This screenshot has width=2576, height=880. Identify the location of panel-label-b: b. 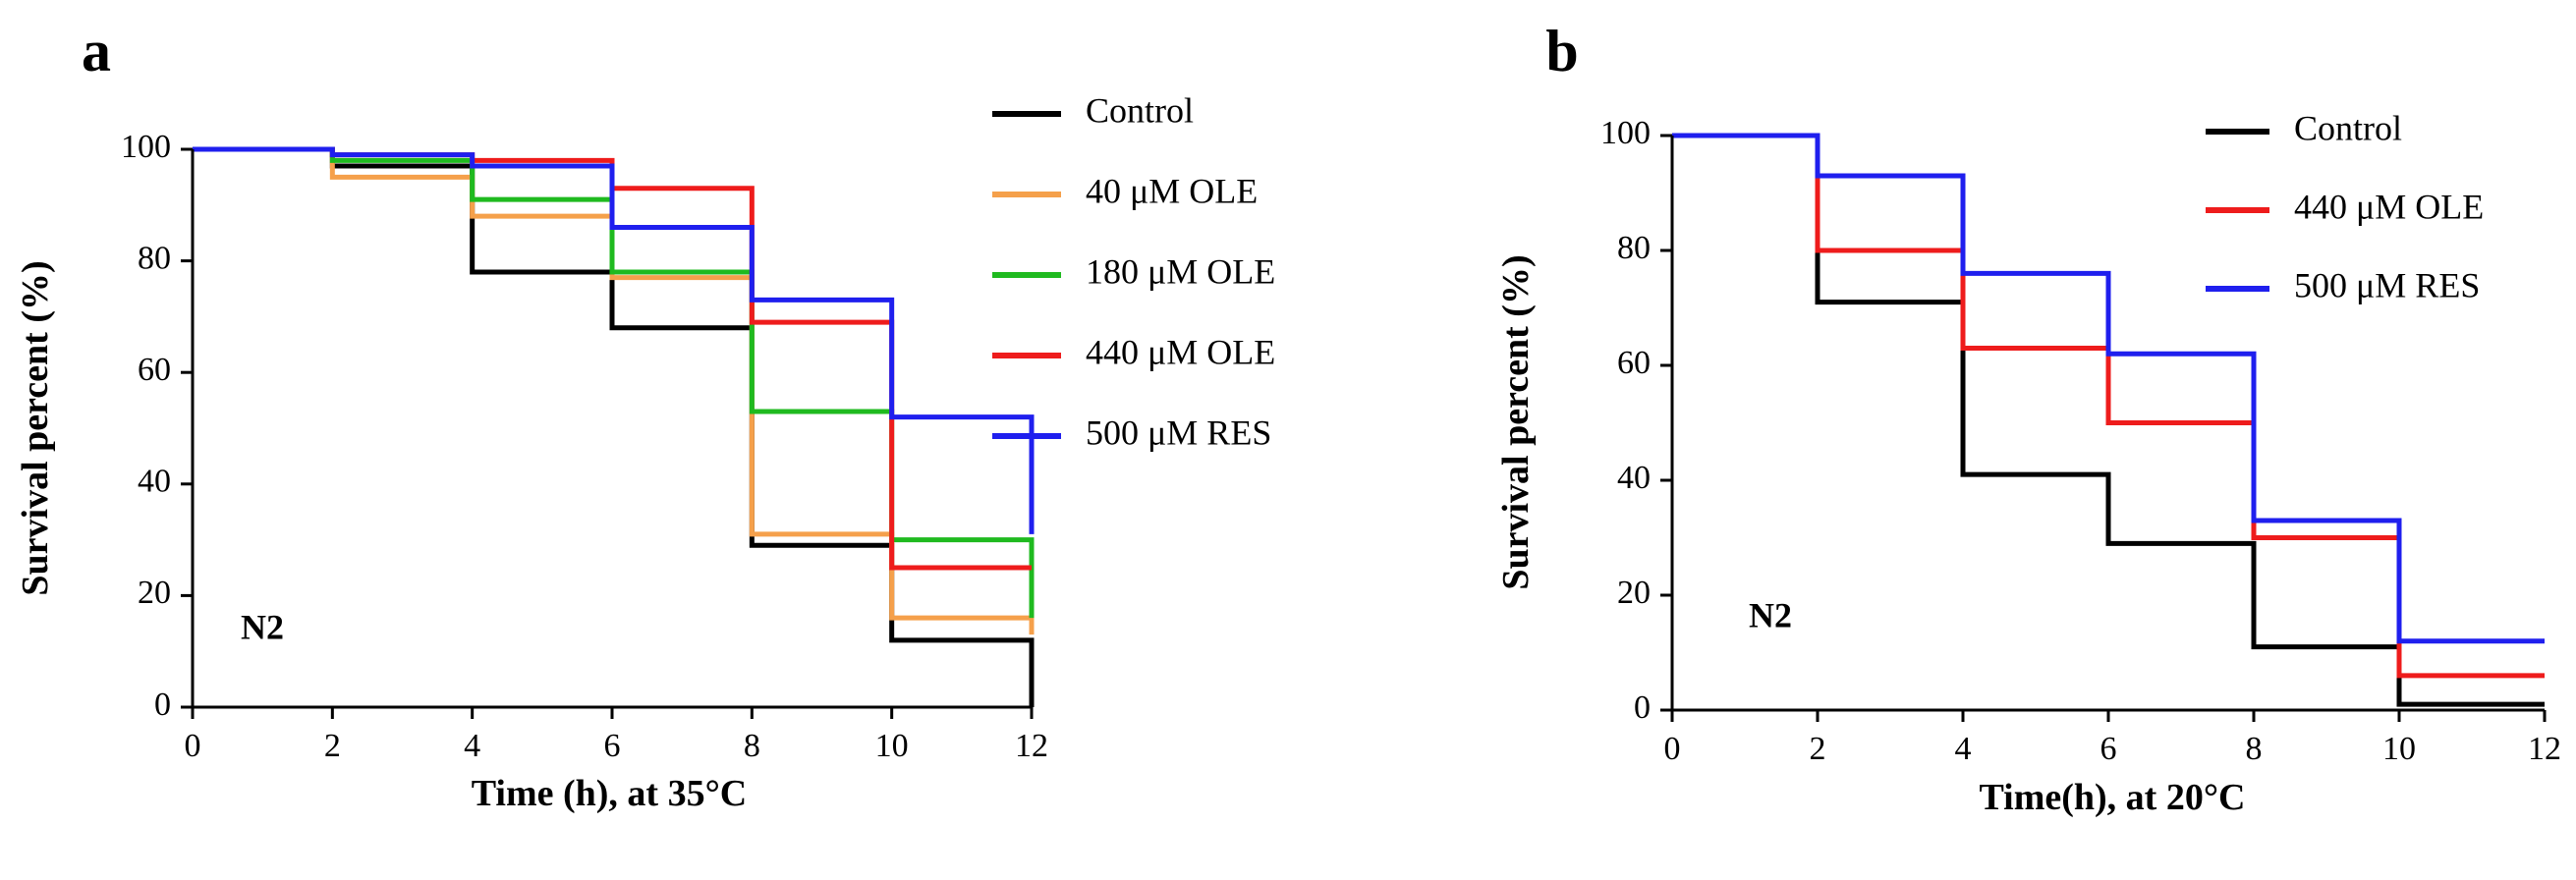
(1561, 51).